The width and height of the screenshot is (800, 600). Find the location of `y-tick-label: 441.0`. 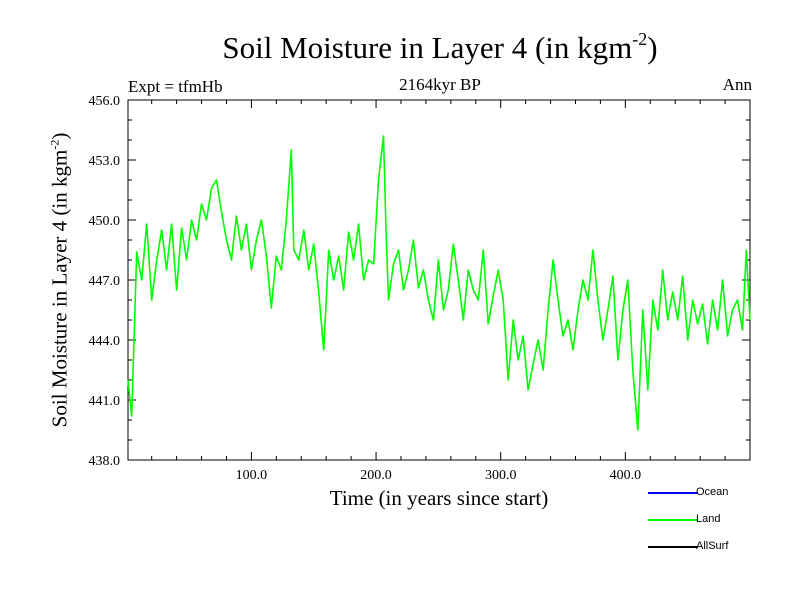

y-tick-label: 441.0 is located at coordinates (105, 401).